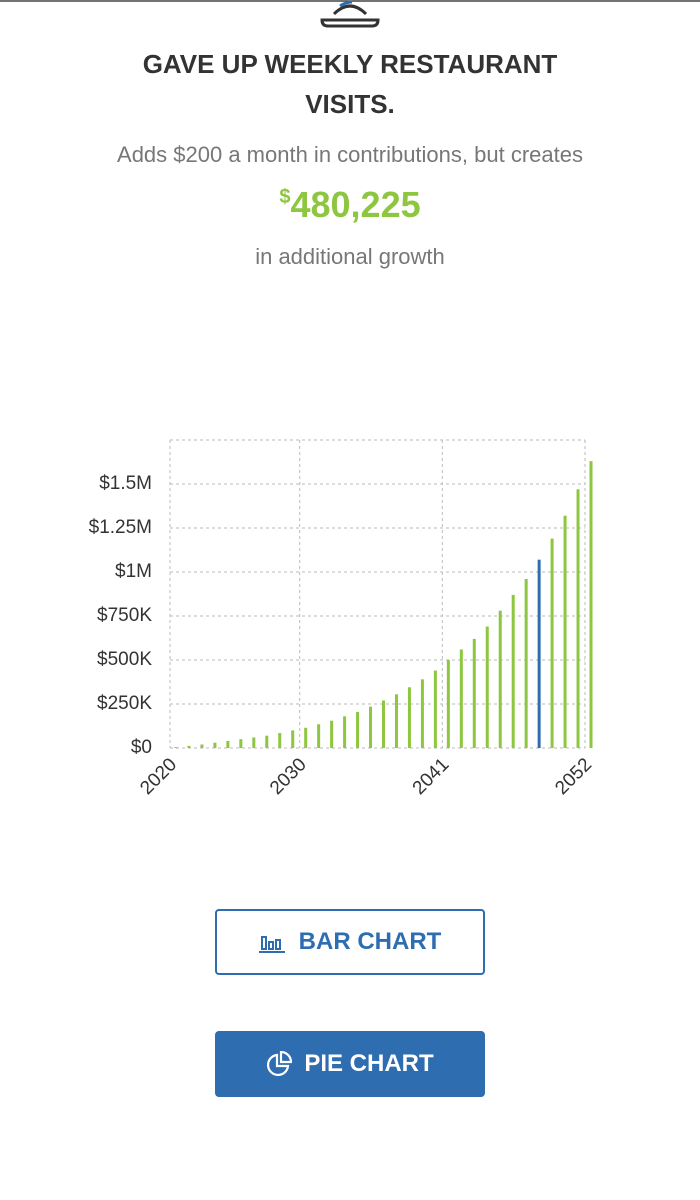 This screenshot has width=700, height=1200. What do you see at coordinates (369, 1063) in the screenshot?
I see `button-label: PIE CHART` at bounding box center [369, 1063].